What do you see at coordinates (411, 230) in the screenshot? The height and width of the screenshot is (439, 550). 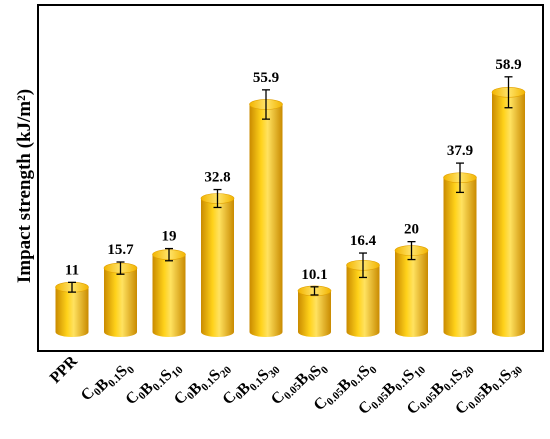 I see `data-label: 20` at bounding box center [411, 230].